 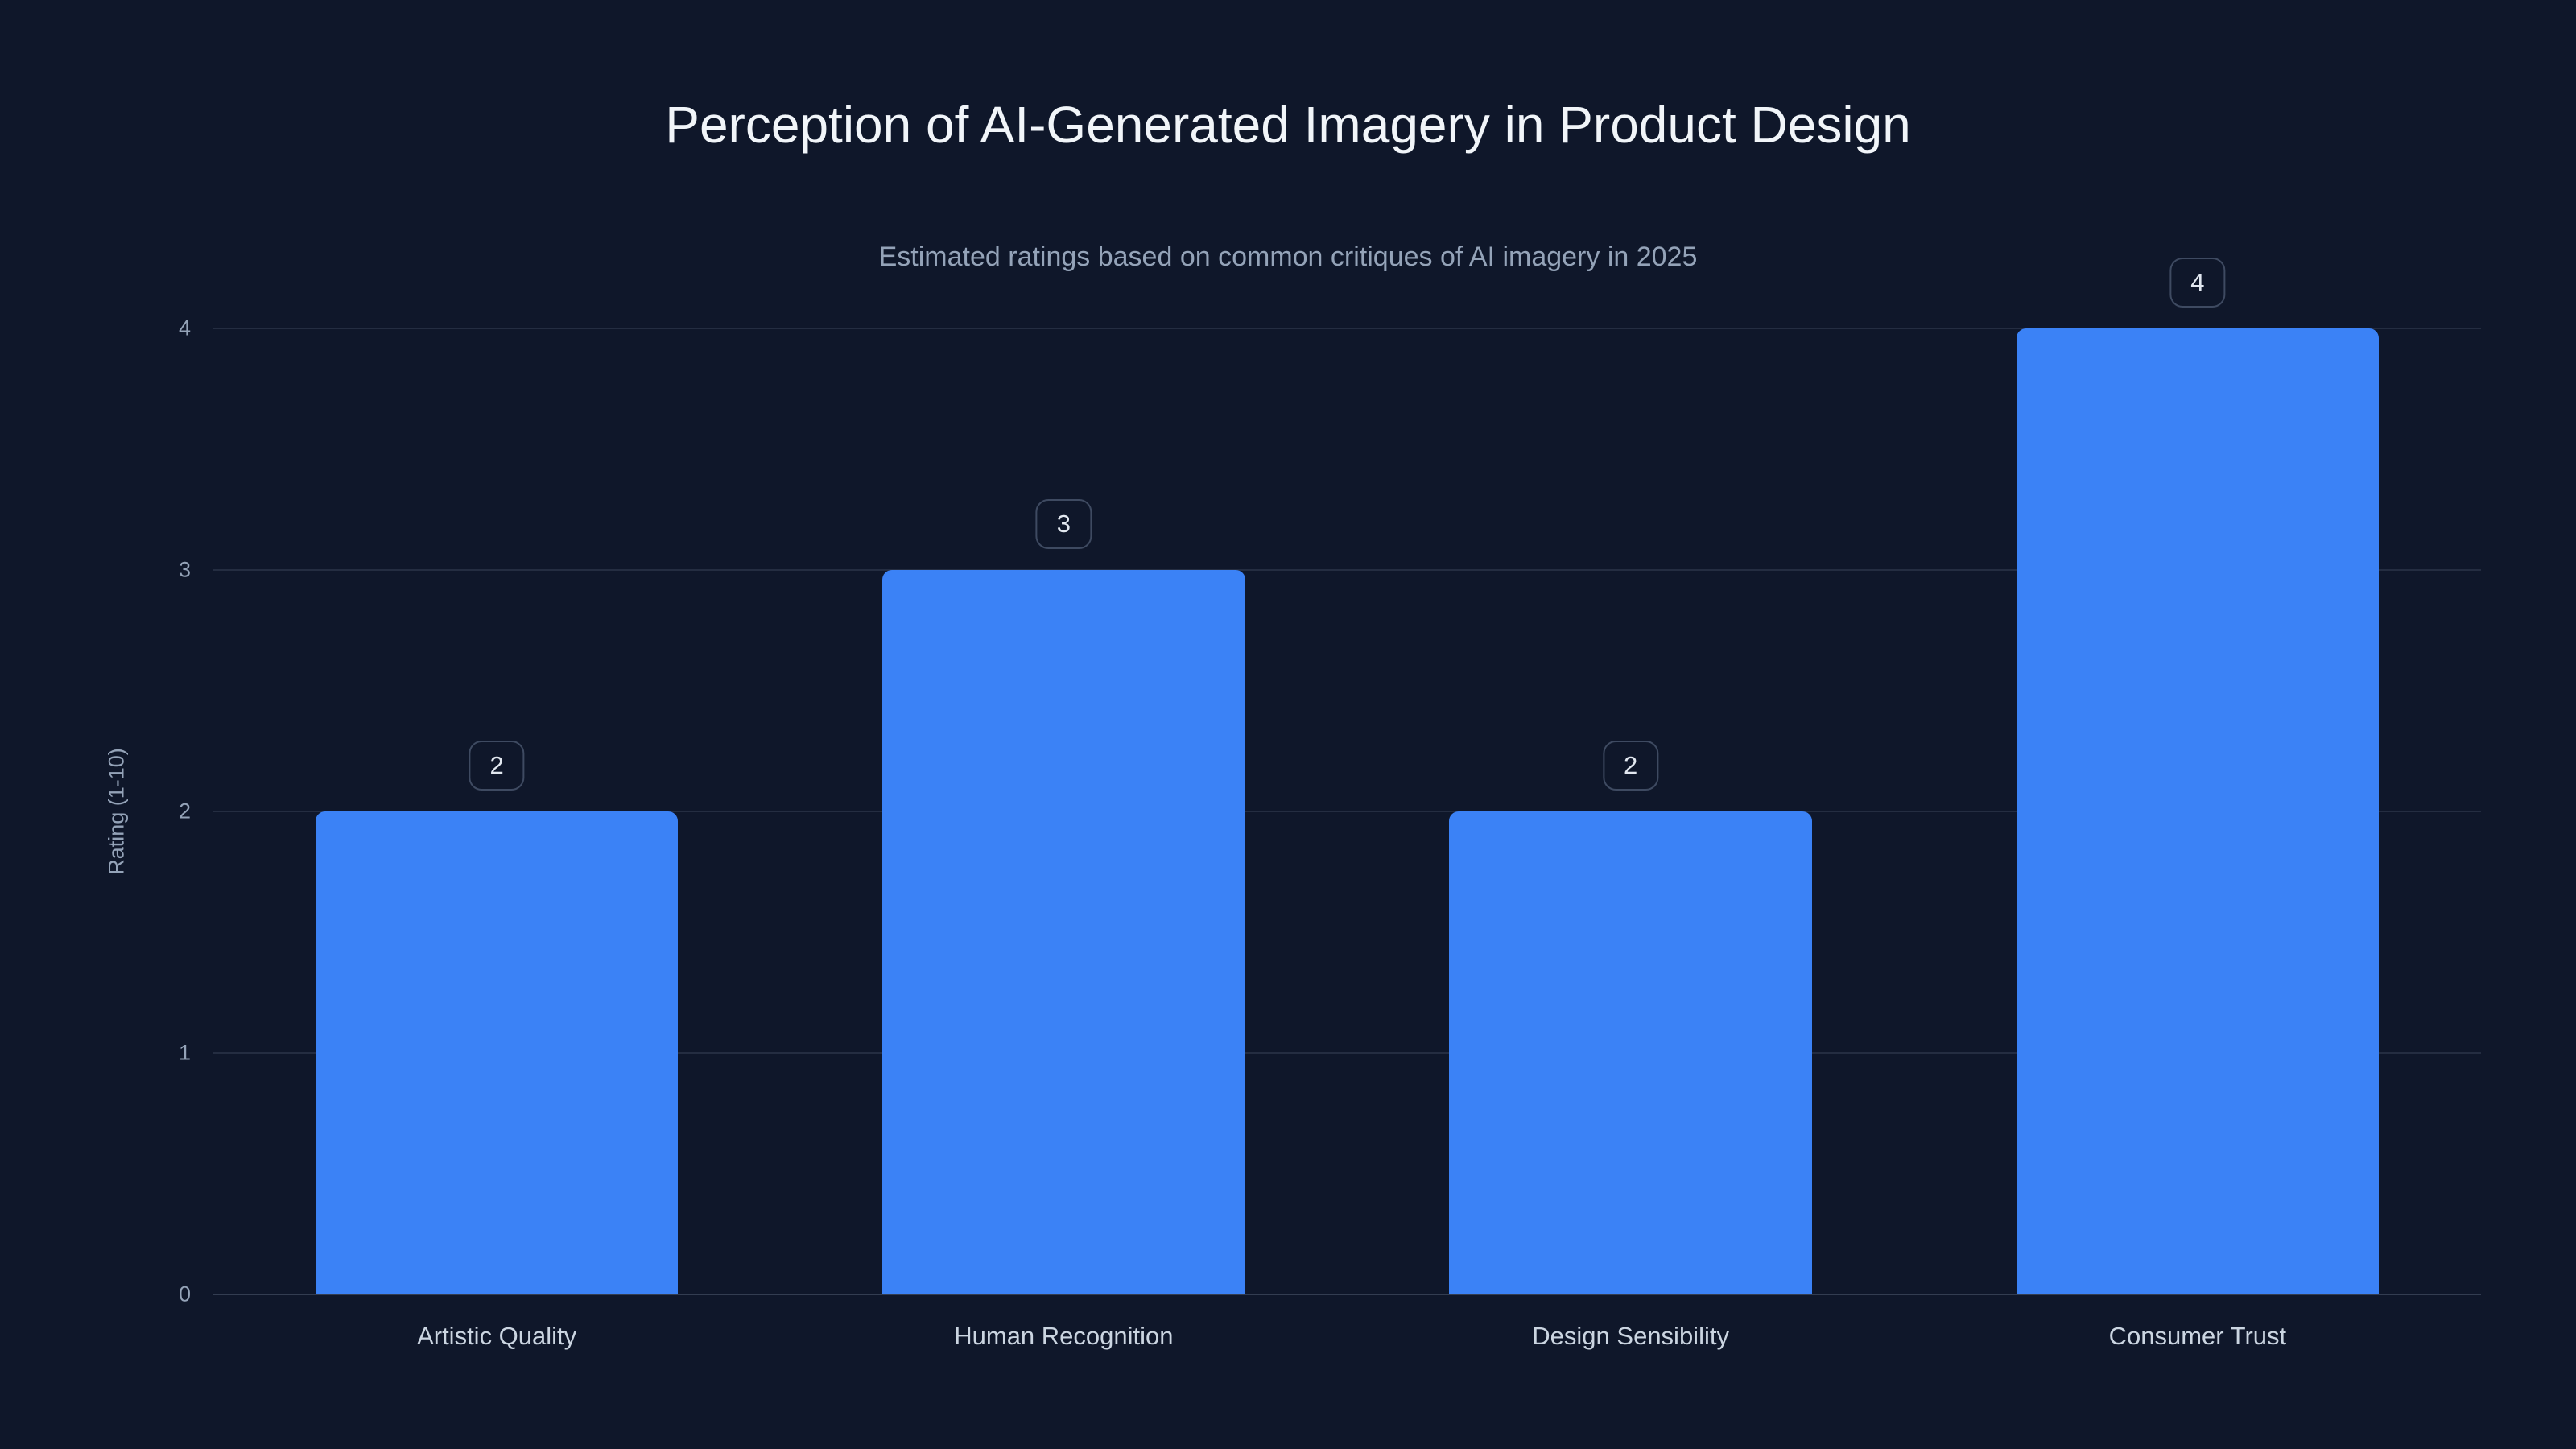 What do you see at coordinates (2197, 282) in the screenshot?
I see `value-badge-4: 4` at bounding box center [2197, 282].